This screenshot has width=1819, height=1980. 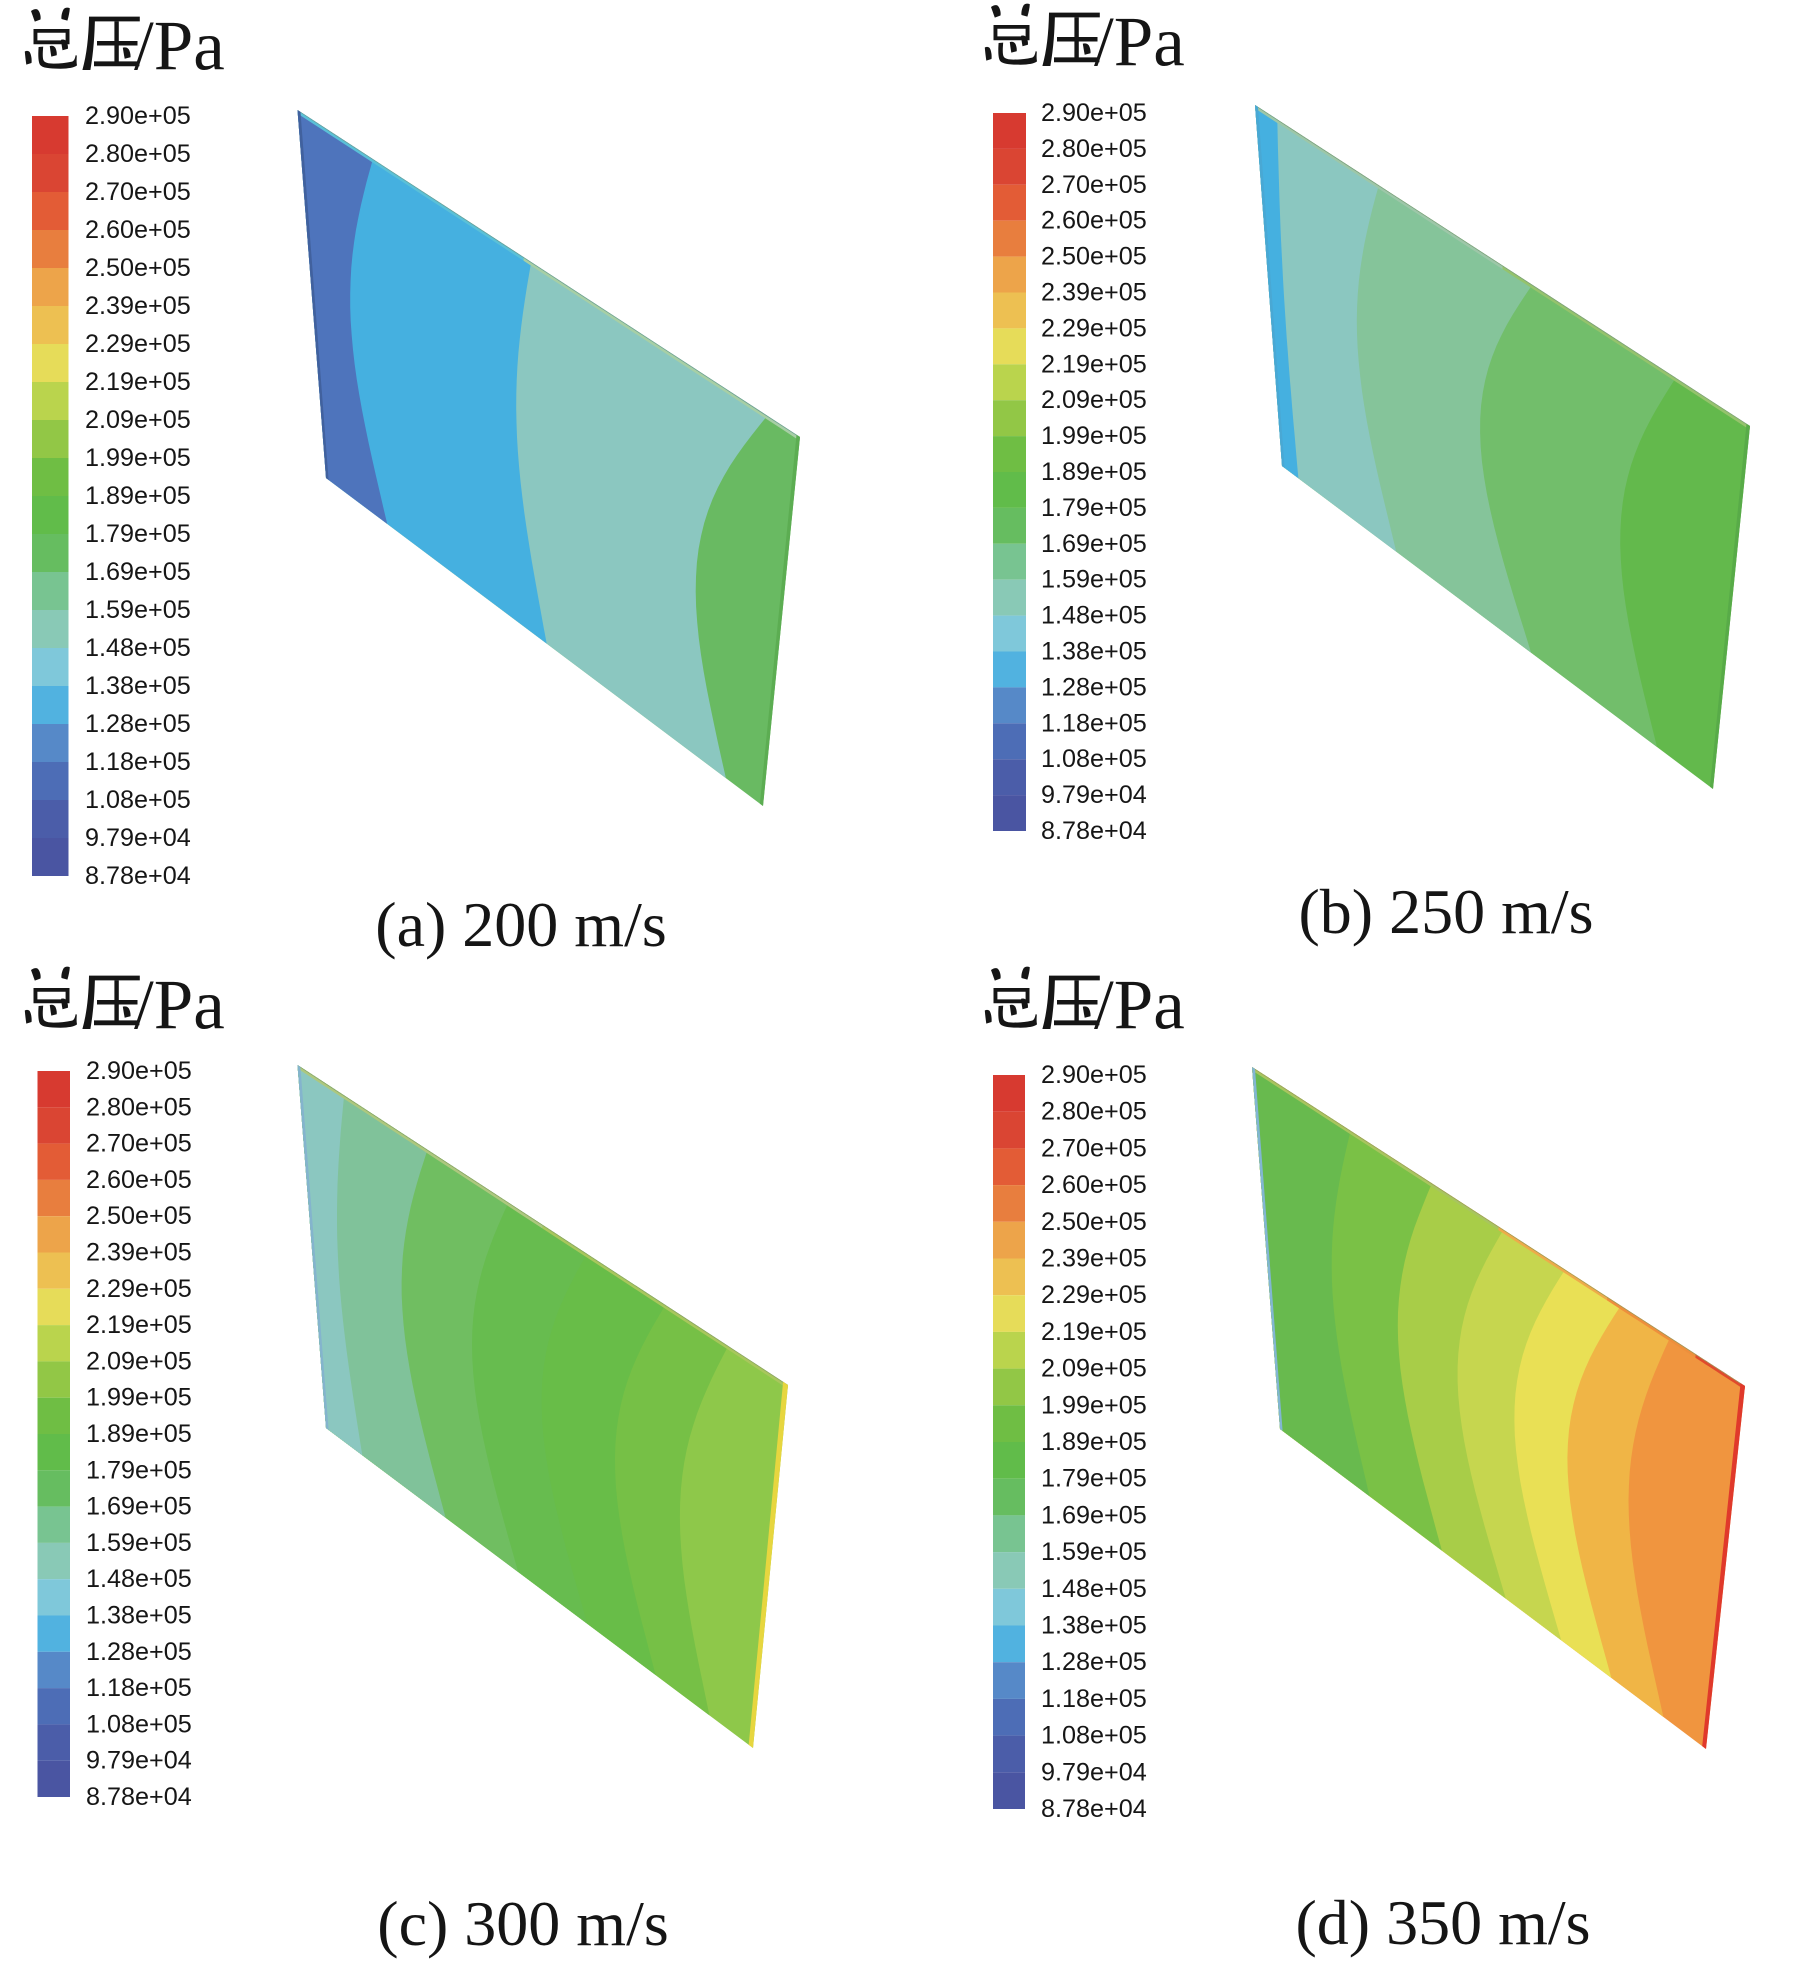 What do you see at coordinates (1442, 1922) in the screenshot?
I see `svg-text: (d) 350 m/s` at bounding box center [1442, 1922].